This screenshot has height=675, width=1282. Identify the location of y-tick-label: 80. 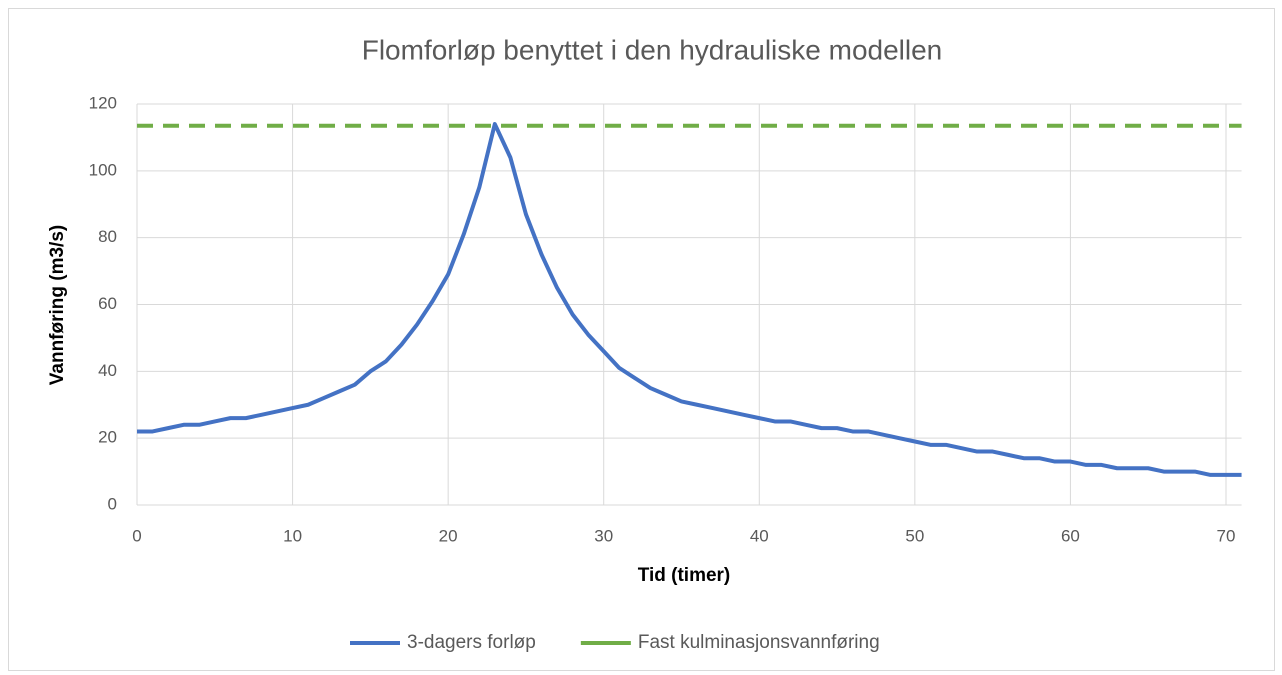
(107, 236).